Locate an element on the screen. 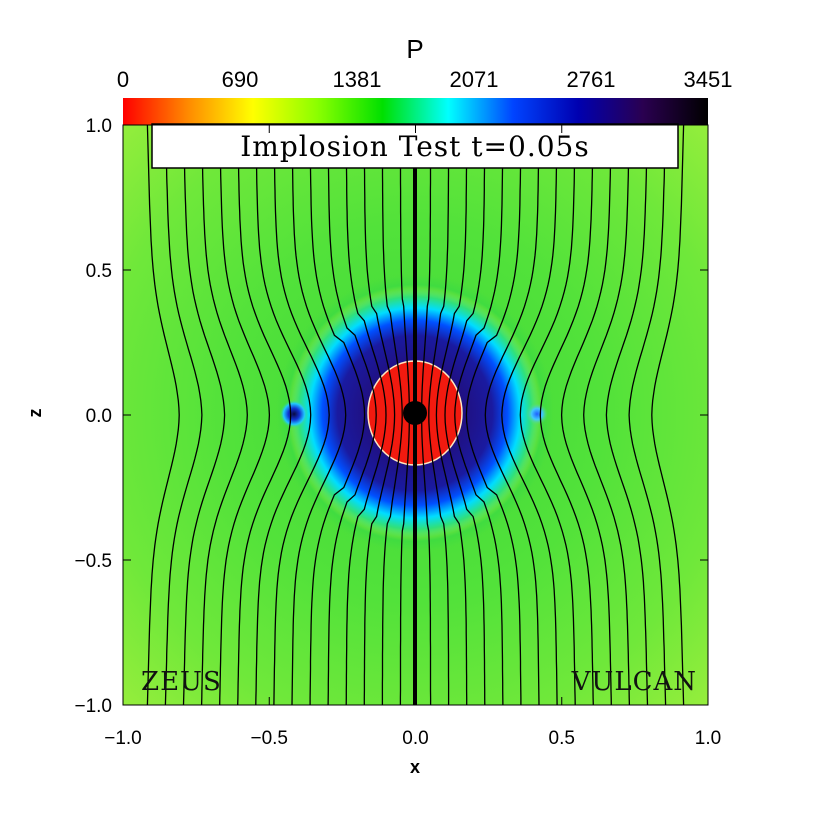 This screenshot has width=830, height=830. x-tick-label: 0.5 is located at coordinates (562, 738).